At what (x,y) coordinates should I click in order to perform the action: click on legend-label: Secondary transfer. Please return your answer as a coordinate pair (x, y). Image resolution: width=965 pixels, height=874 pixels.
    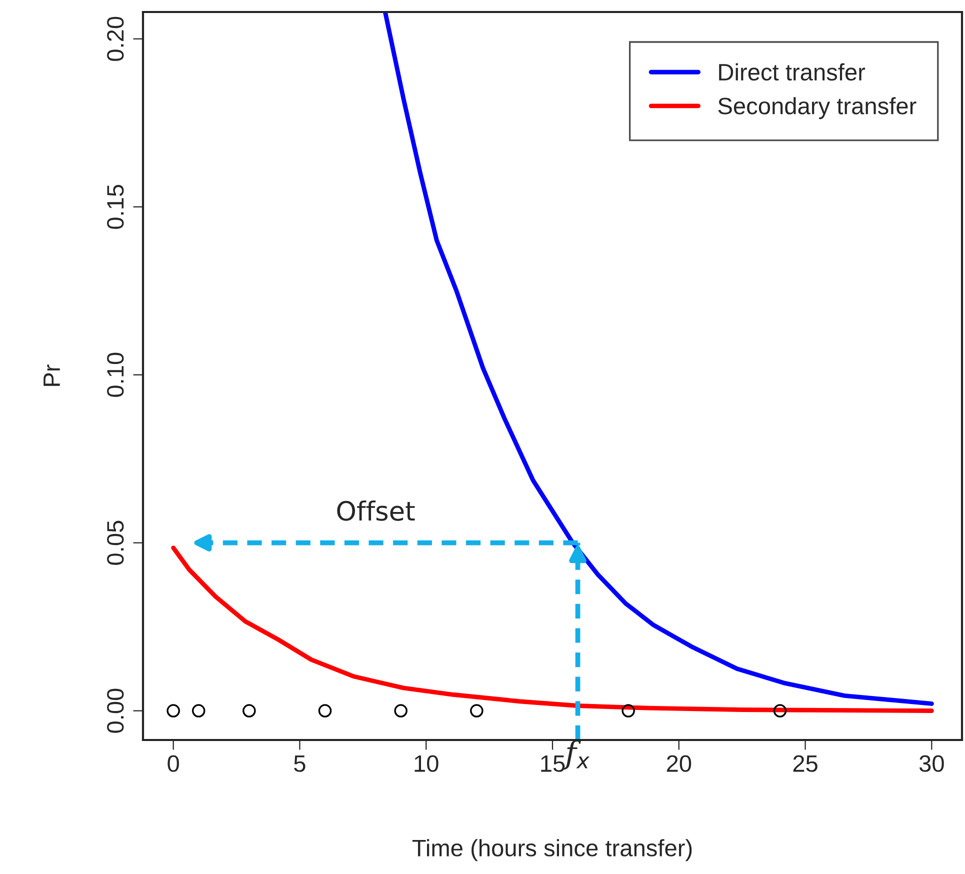
    Looking at the image, I should click on (817, 108).